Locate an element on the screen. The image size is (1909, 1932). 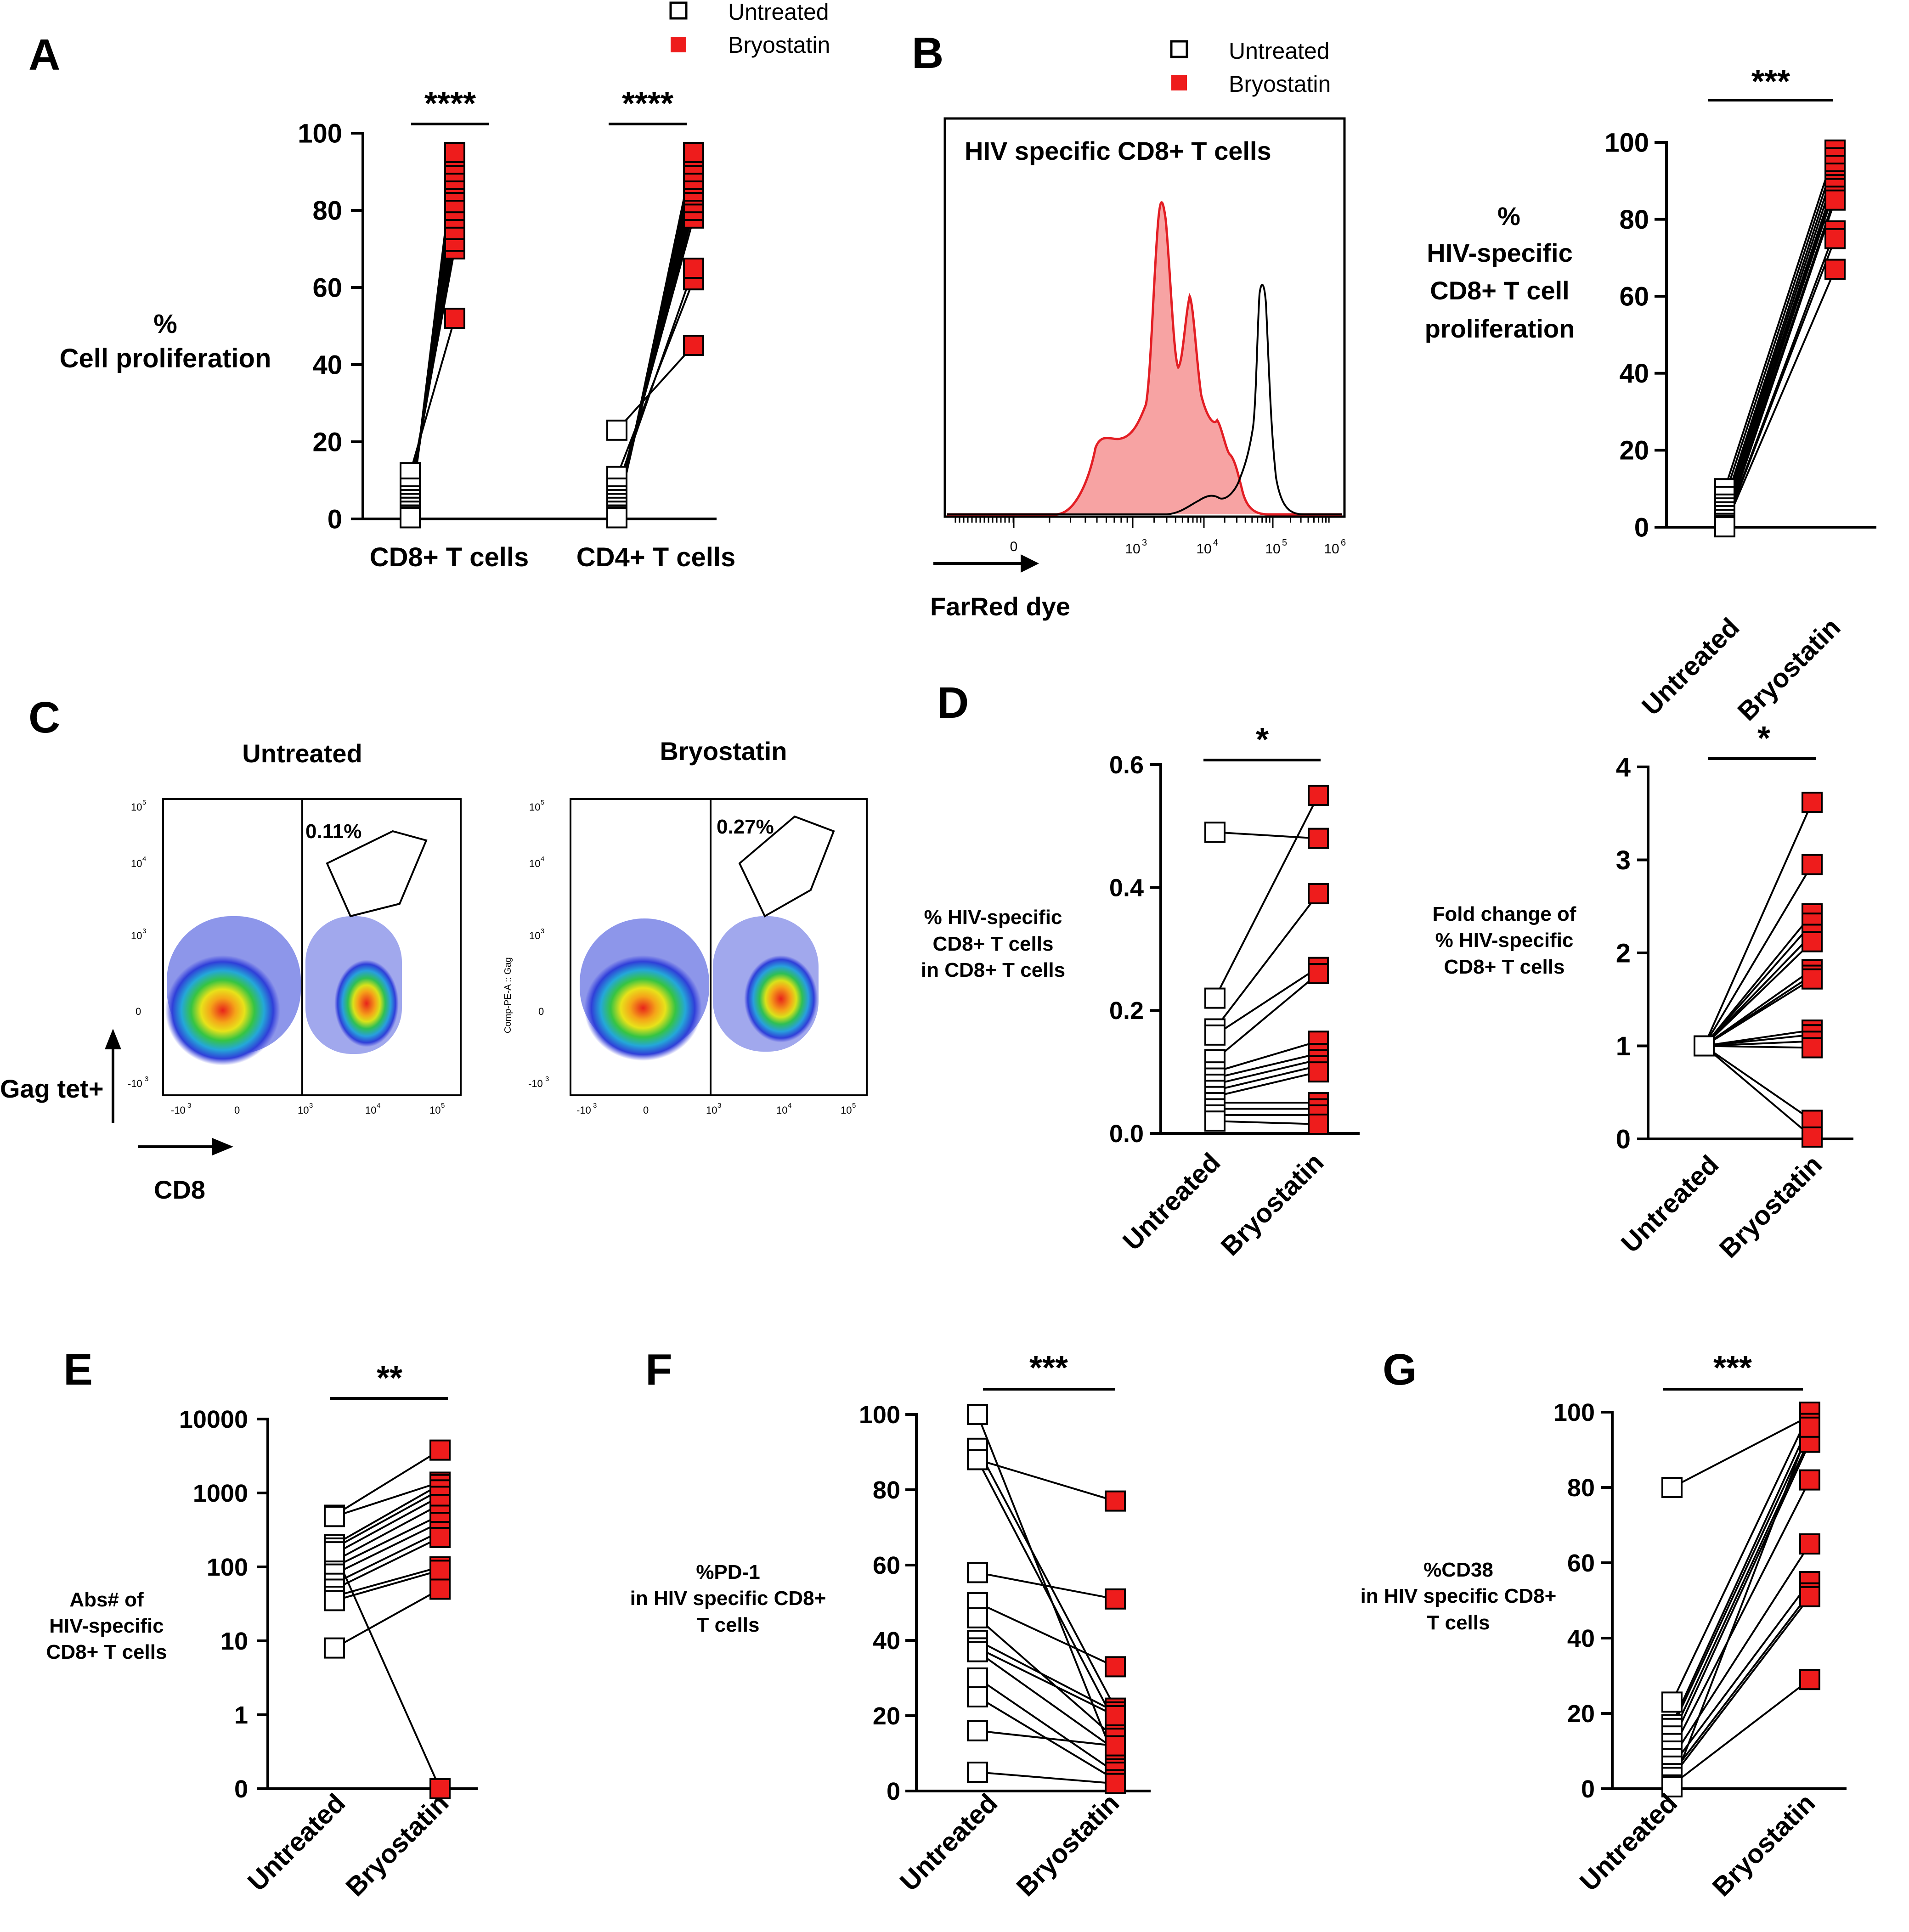
legend-b-untreated-label: Untreated is located at coordinates (1280, 51).